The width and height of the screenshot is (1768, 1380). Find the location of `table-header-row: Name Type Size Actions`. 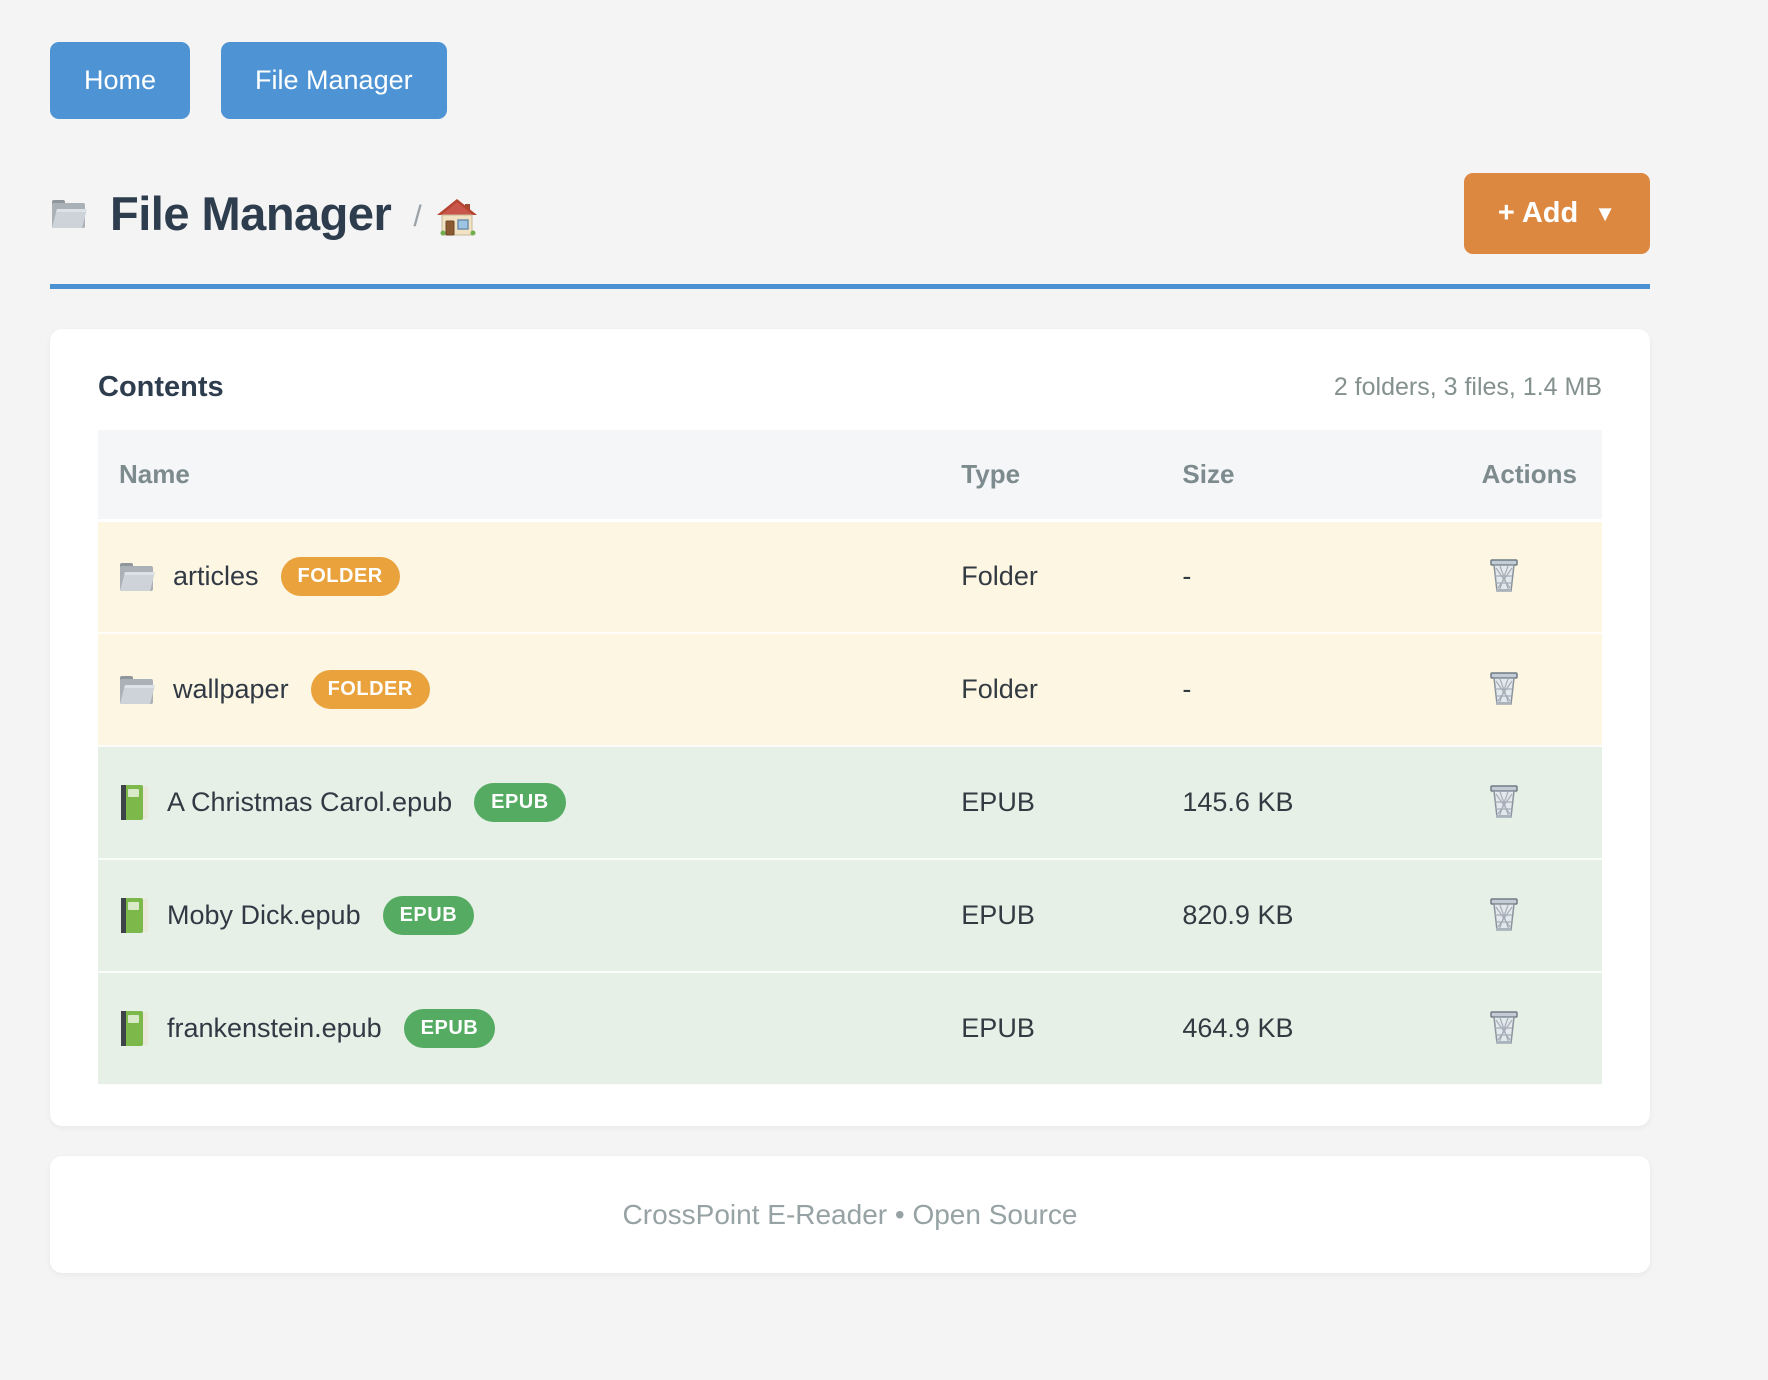

table-header-row: Name Type Size Actions is located at coordinates (850, 476).